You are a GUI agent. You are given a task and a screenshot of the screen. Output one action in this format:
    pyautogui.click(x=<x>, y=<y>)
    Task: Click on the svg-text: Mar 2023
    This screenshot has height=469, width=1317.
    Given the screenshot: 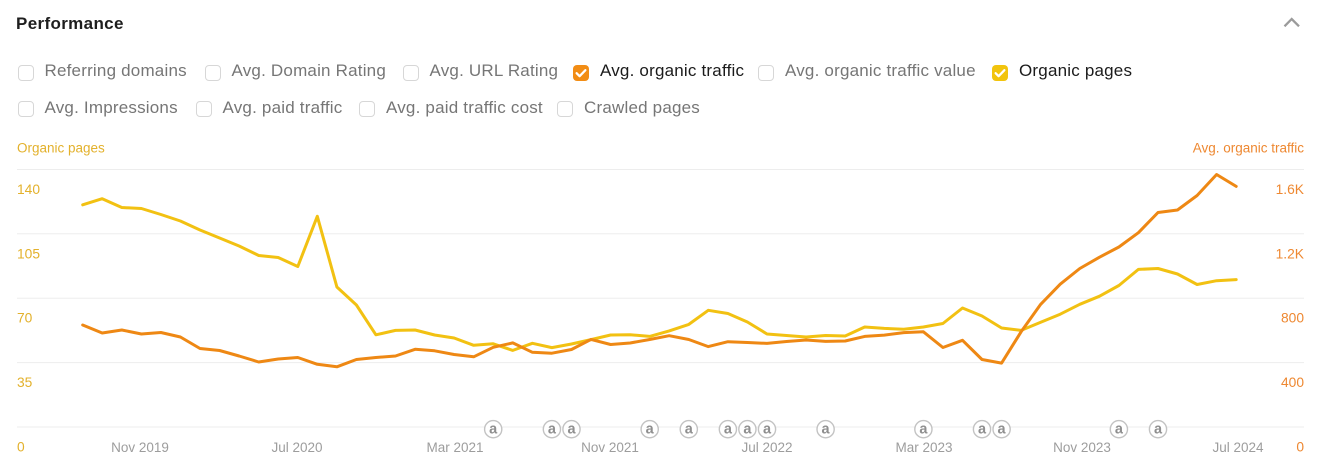 What is the action you would take?
    pyautogui.click(x=923, y=447)
    